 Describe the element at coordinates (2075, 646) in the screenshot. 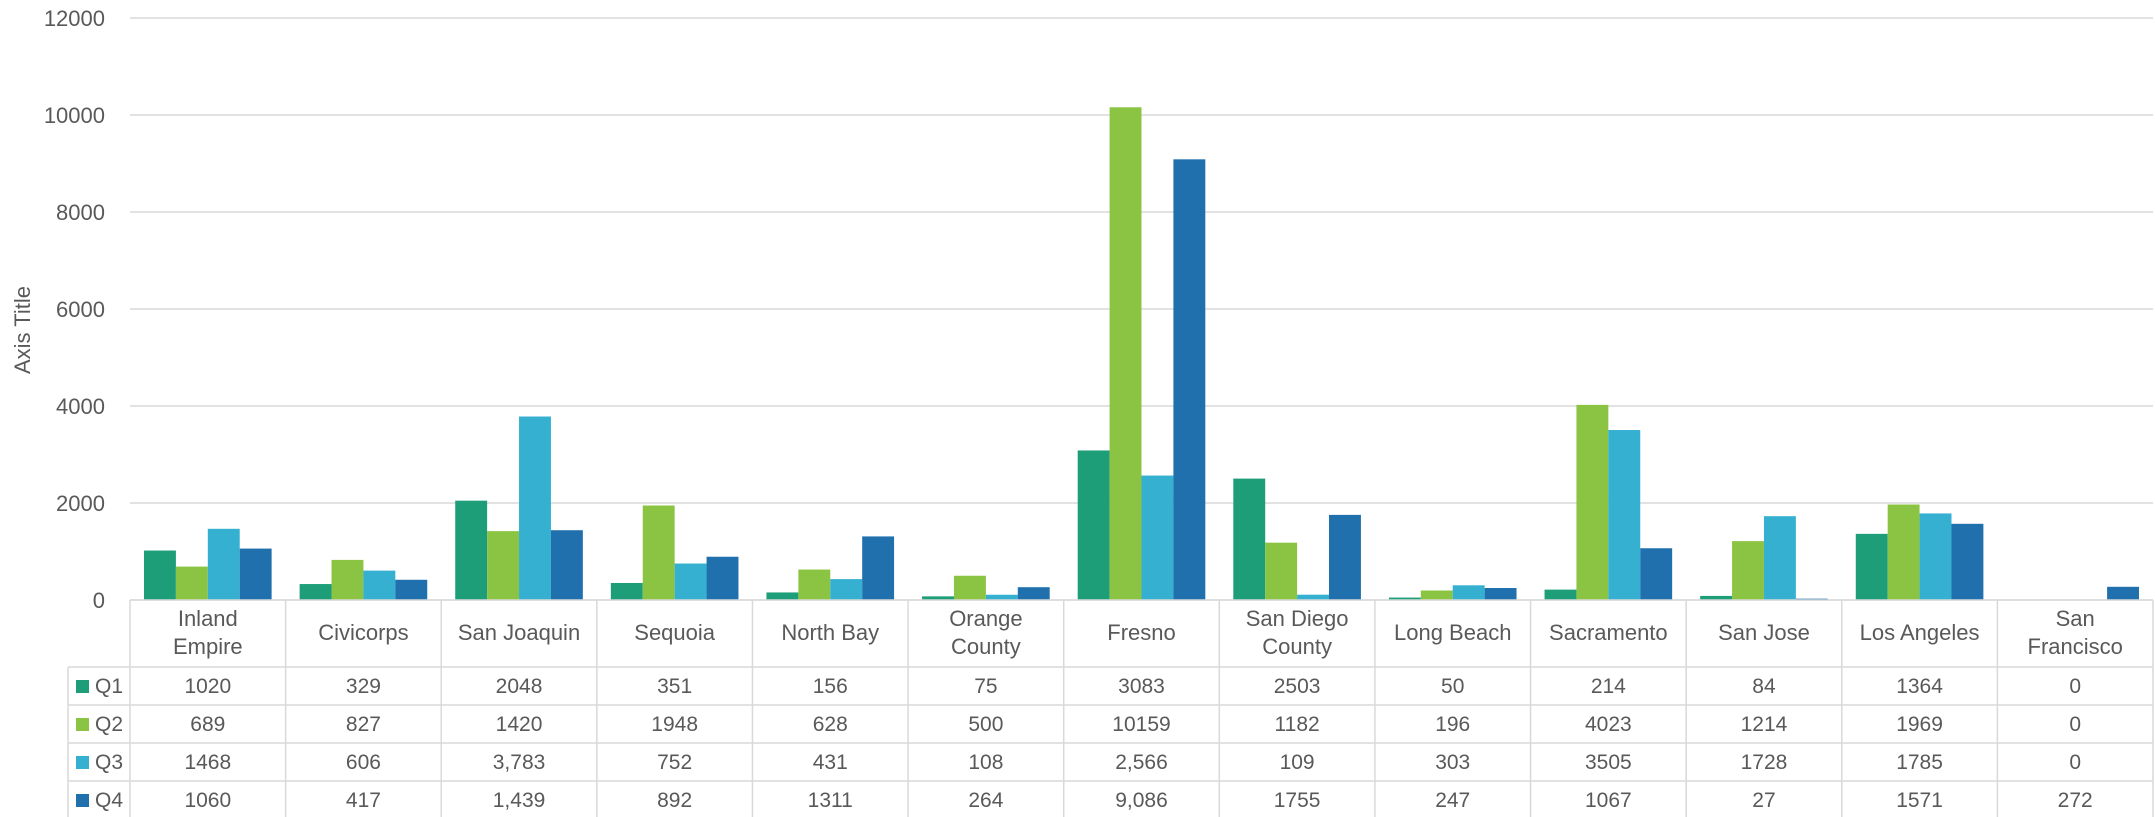

I see `category-label-line: Francisco` at that location.